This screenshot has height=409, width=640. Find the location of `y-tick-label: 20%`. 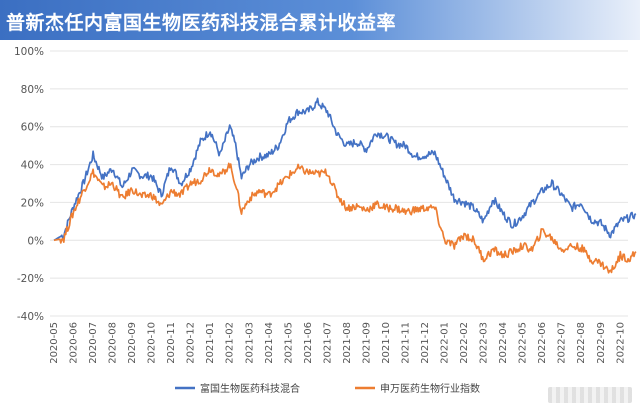

y-tick-label: 20% is located at coordinates (32, 203).